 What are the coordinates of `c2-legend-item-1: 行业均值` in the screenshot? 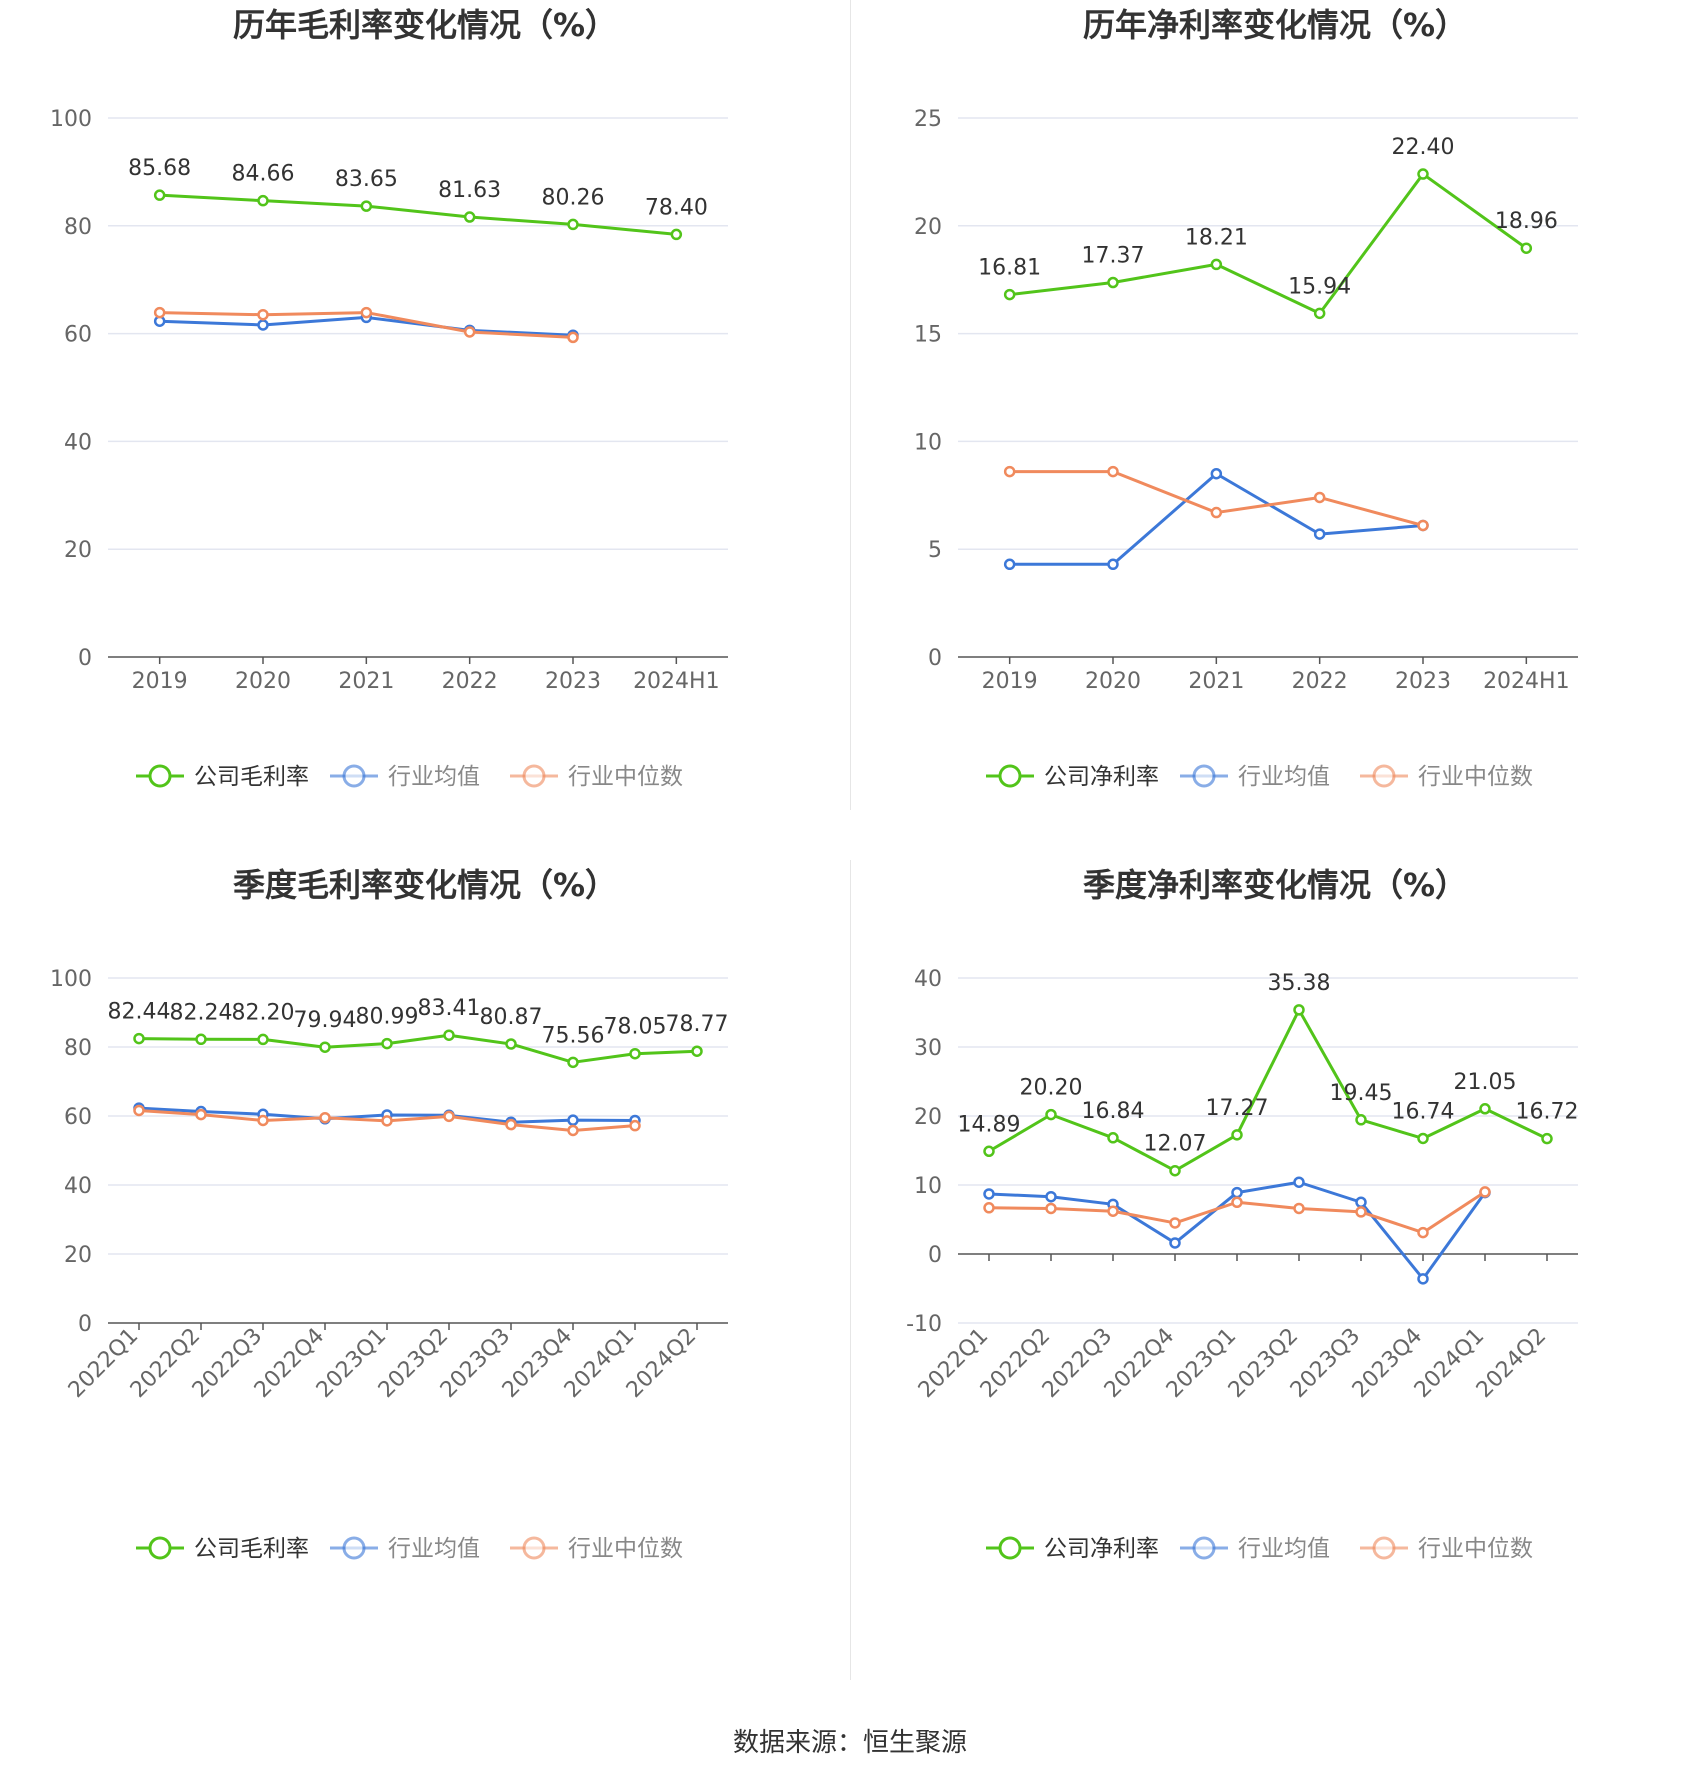 It's located at (405, 1549).